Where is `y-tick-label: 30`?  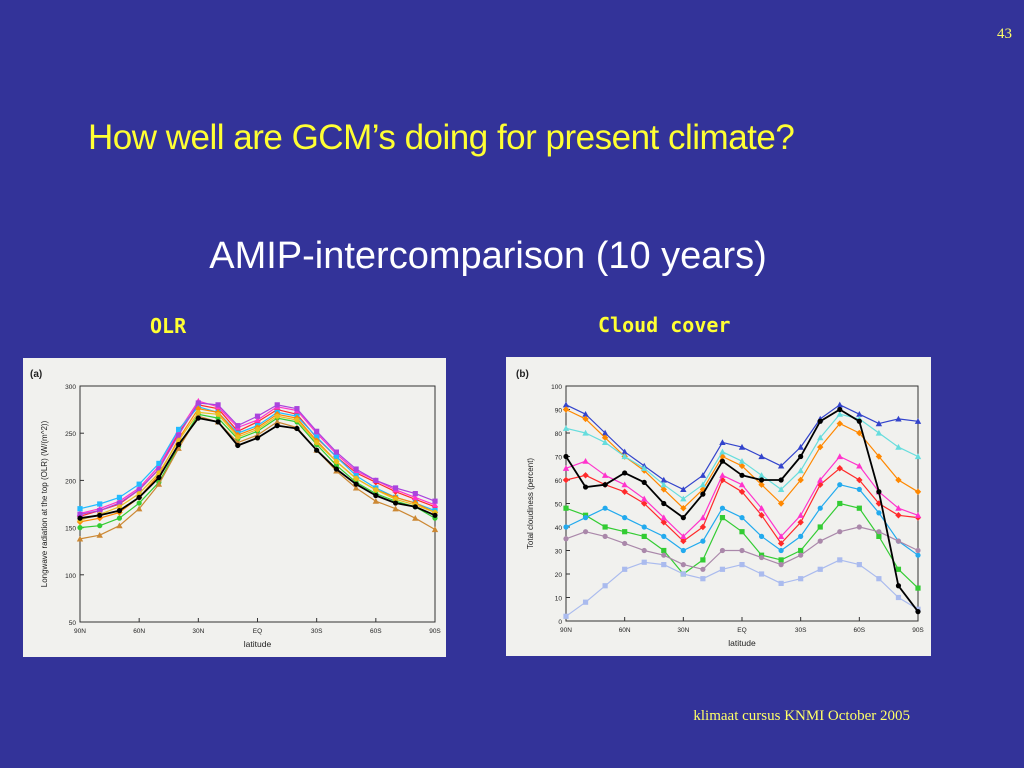 y-tick-label: 30 is located at coordinates (559, 552).